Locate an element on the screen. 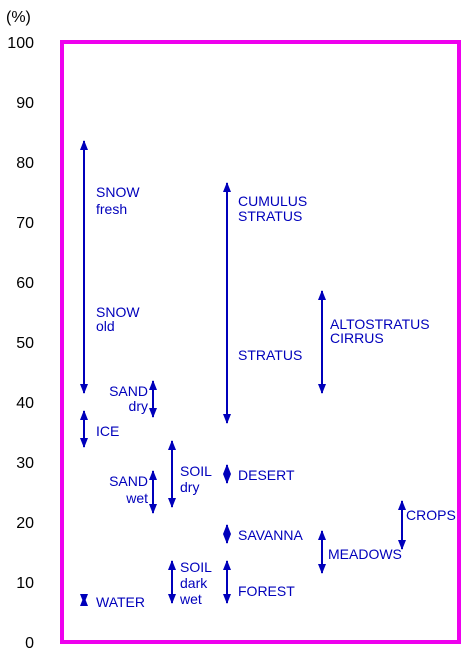  y-tick-label: 10 is located at coordinates (25, 583).